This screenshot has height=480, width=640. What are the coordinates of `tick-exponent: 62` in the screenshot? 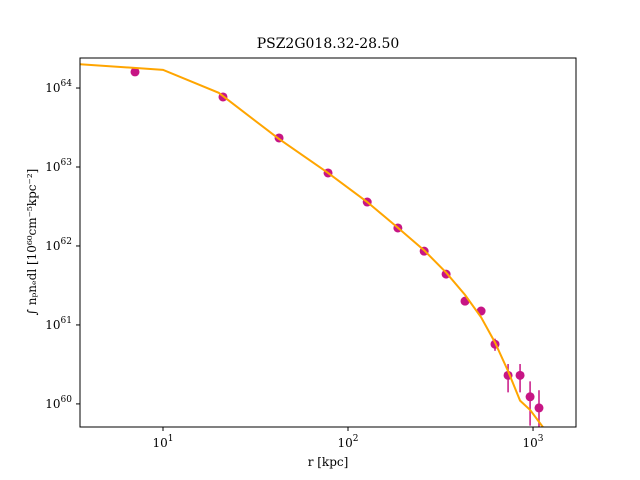 It's located at (66, 242).